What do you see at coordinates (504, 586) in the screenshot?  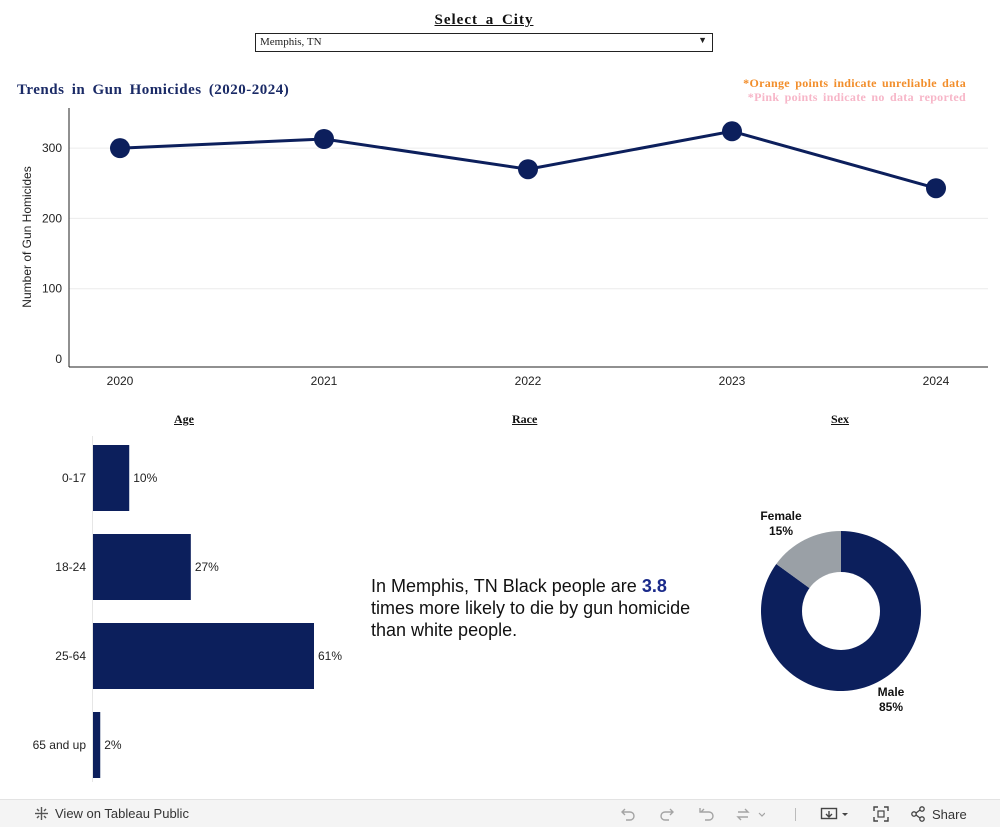 I see `race-text-prefix: In Memphis, TN Black people are` at bounding box center [504, 586].